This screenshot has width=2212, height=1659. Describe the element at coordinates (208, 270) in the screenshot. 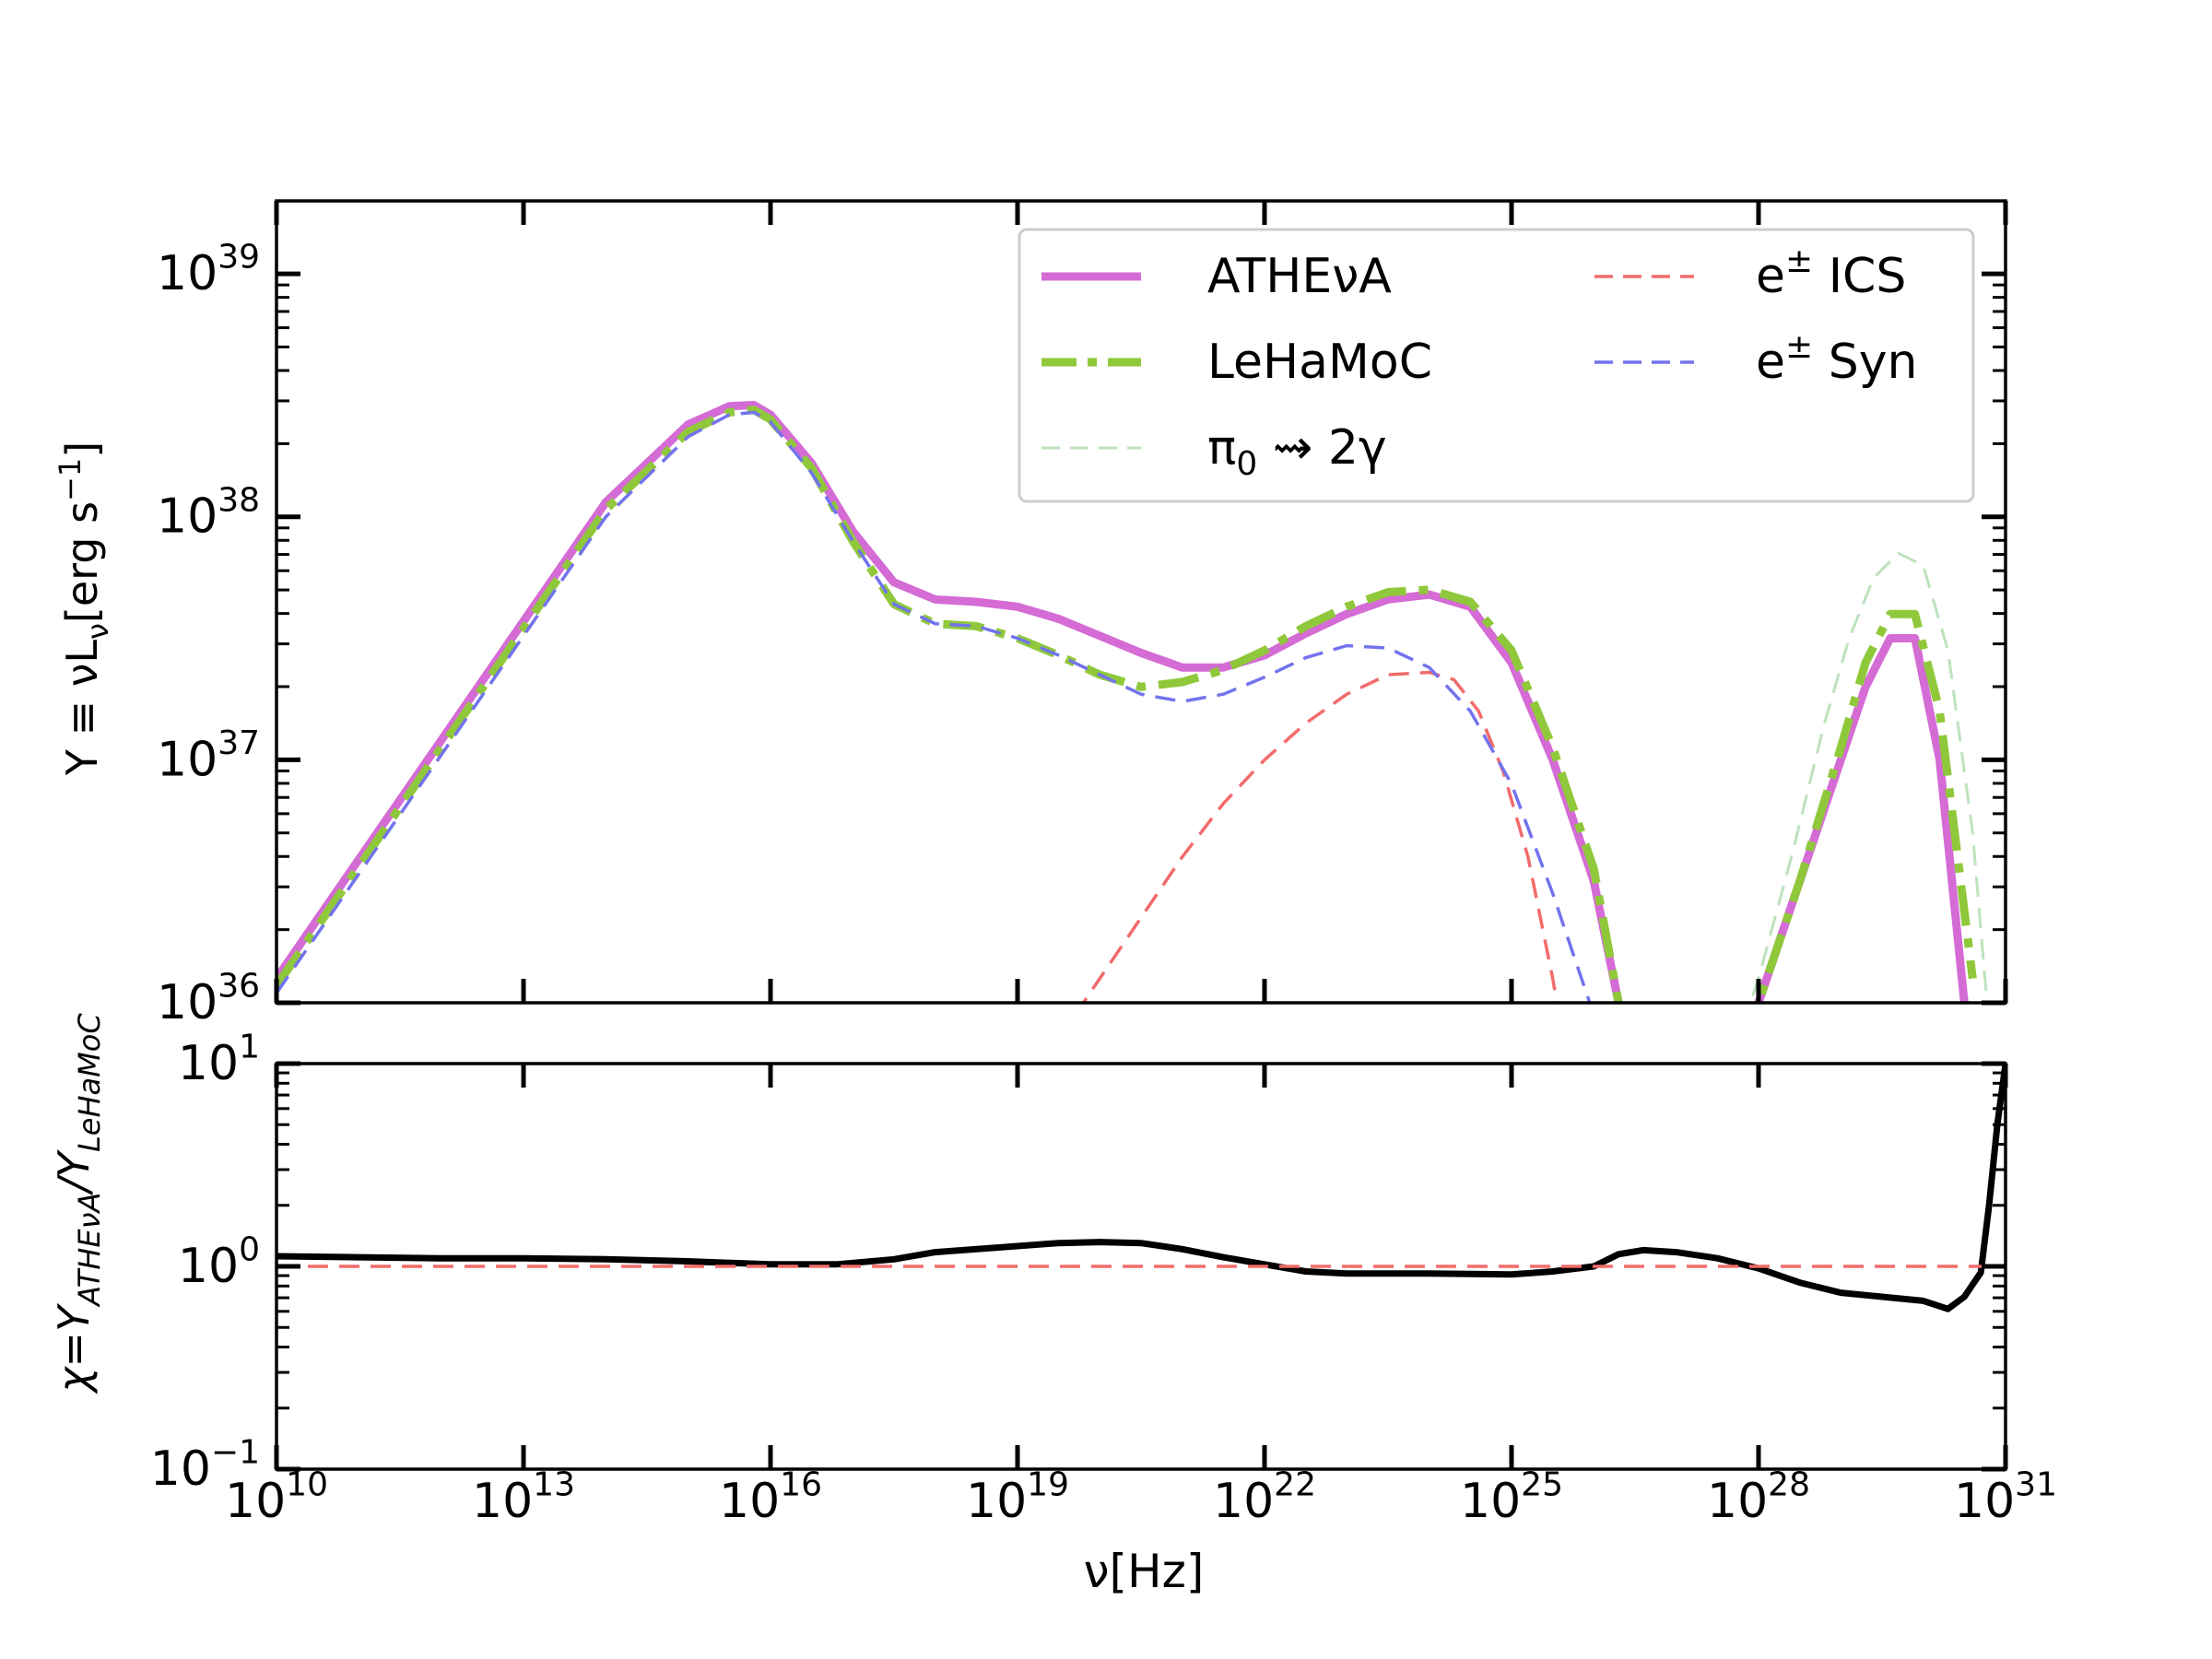

I see `top-y-tick-label-3: 1039` at that location.